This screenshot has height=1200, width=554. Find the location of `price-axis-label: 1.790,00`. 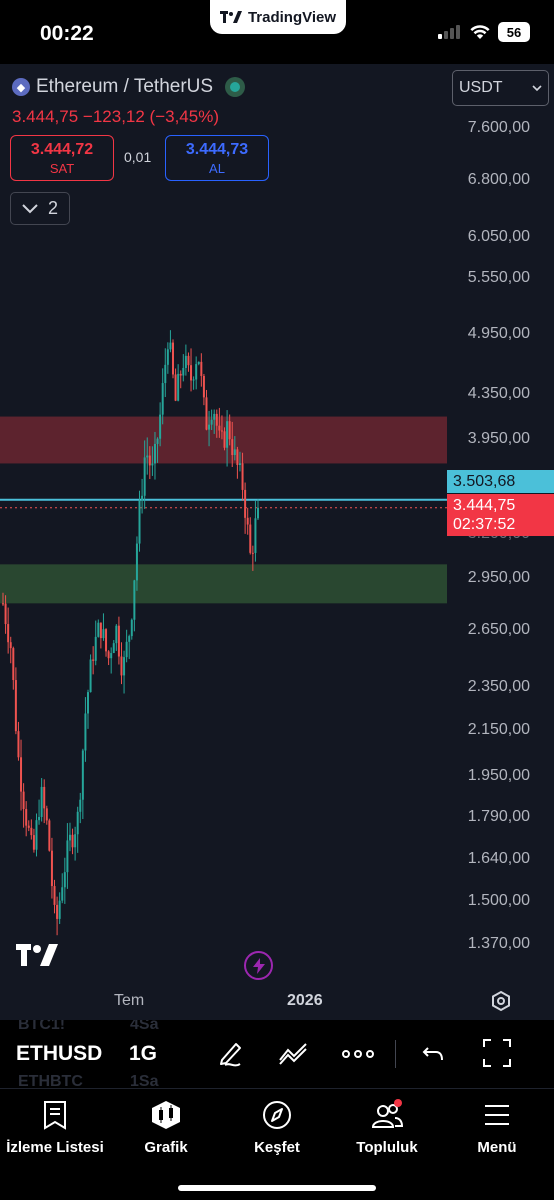

price-axis-label: 1.790,00 is located at coordinates (498, 816).